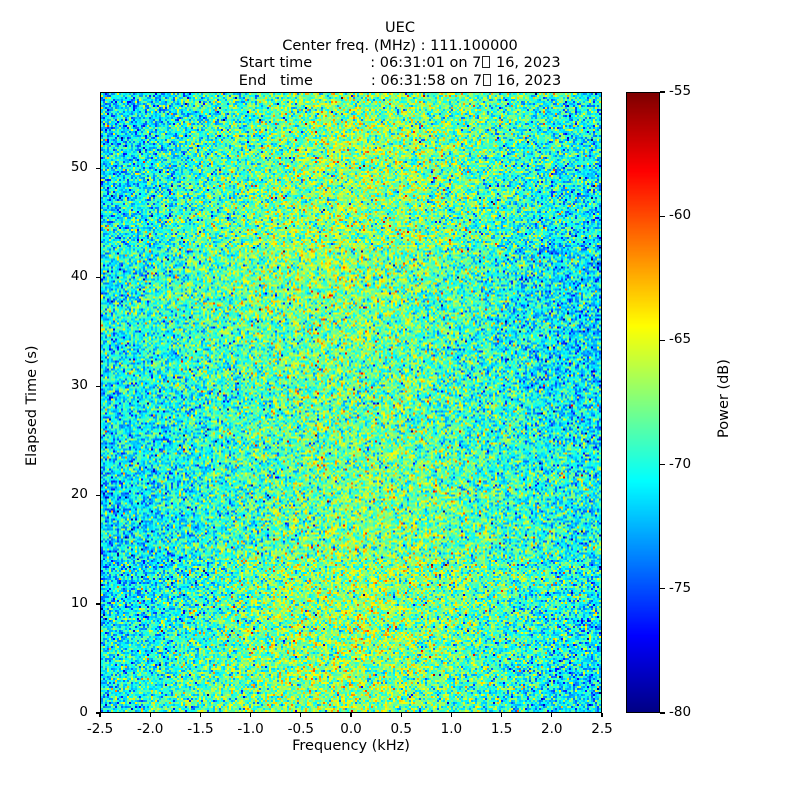 Image resolution: width=800 pixels, height=800 pixels. Describe the element at coordinates (200, 729) in the screenshot. I see `x-tick-label: -1.5` at that location.